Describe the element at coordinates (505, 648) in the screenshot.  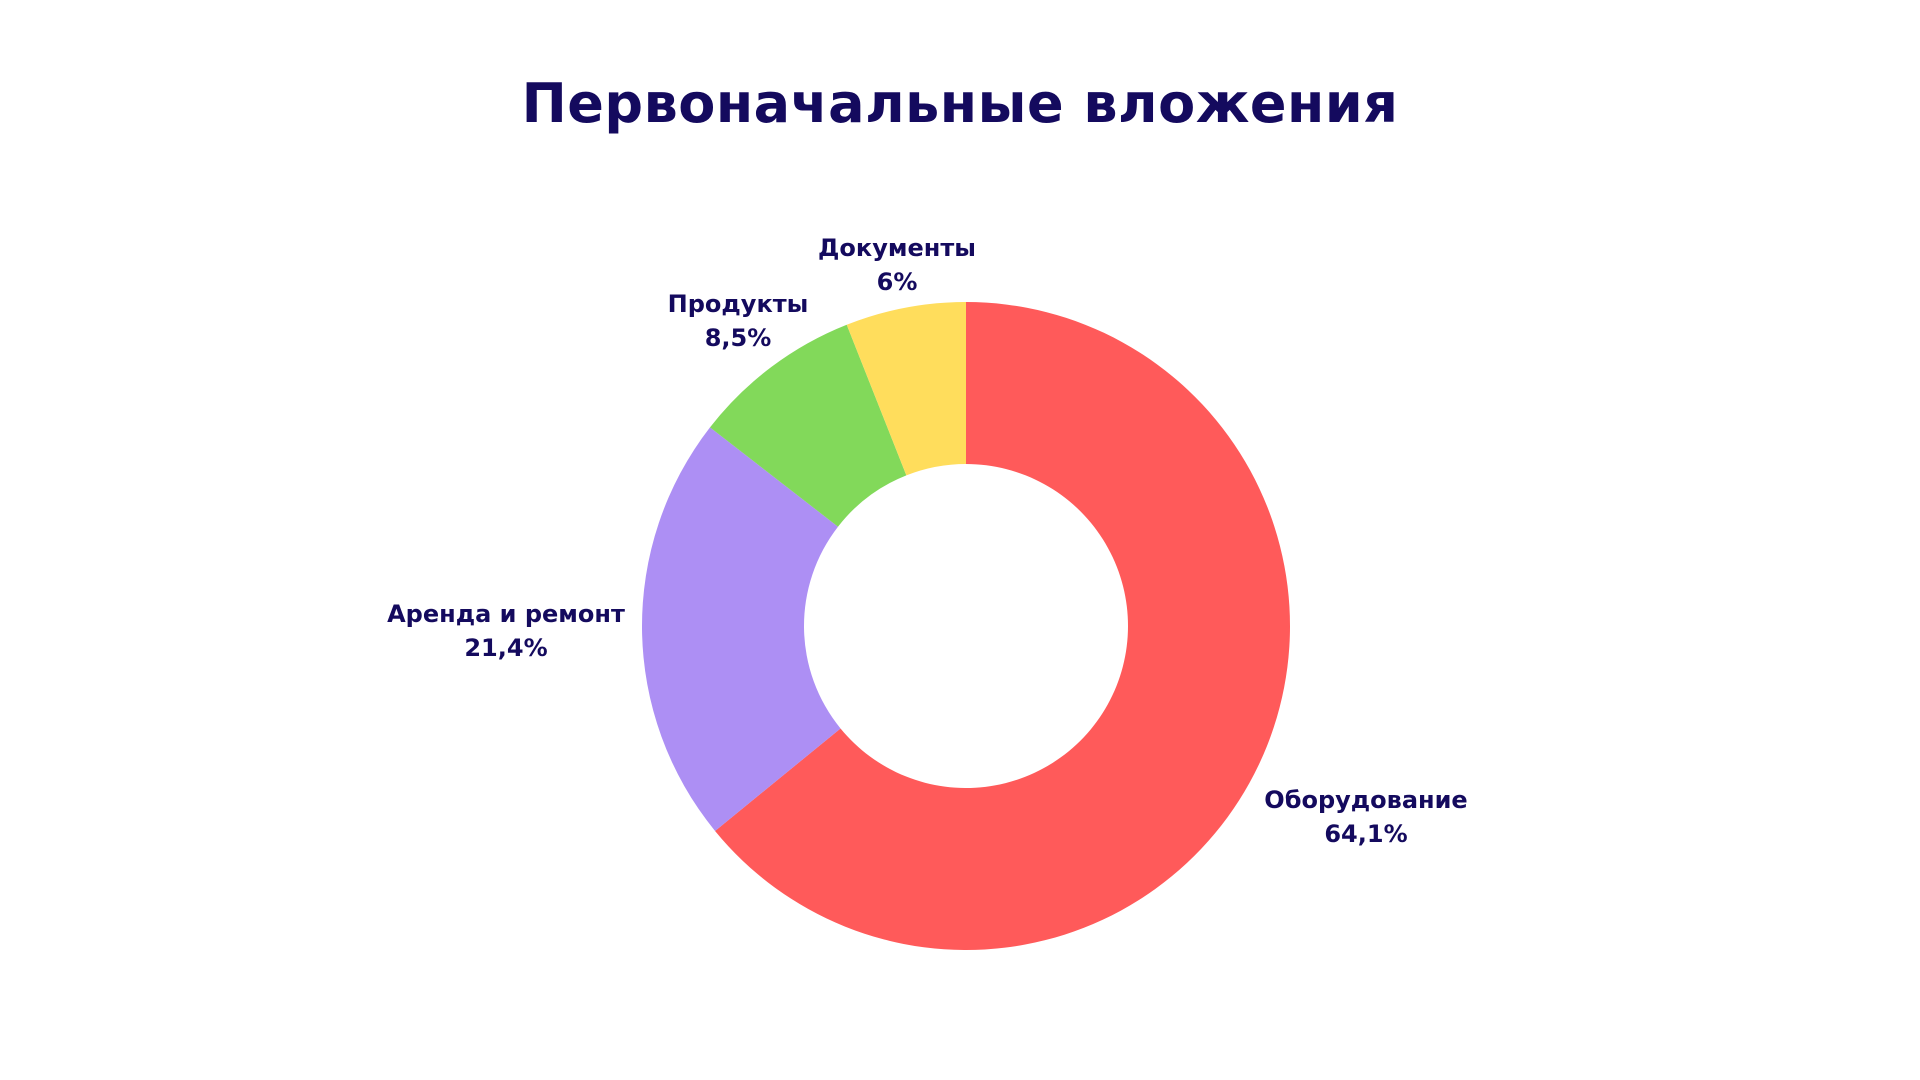
I see `slice-value-label: 21,4%` at that location.